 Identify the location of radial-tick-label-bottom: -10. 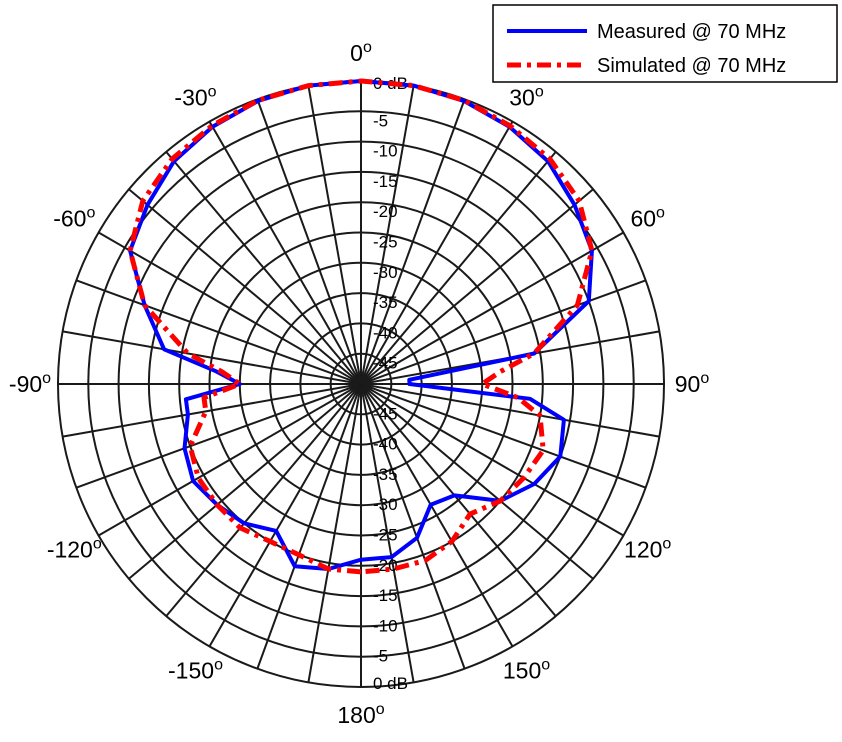
(385, 625).